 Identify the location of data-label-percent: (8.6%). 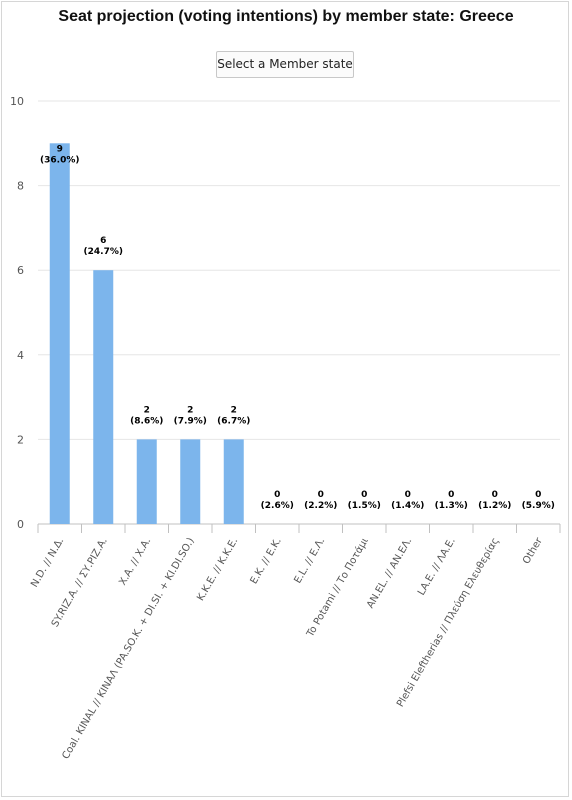
(146, 421).